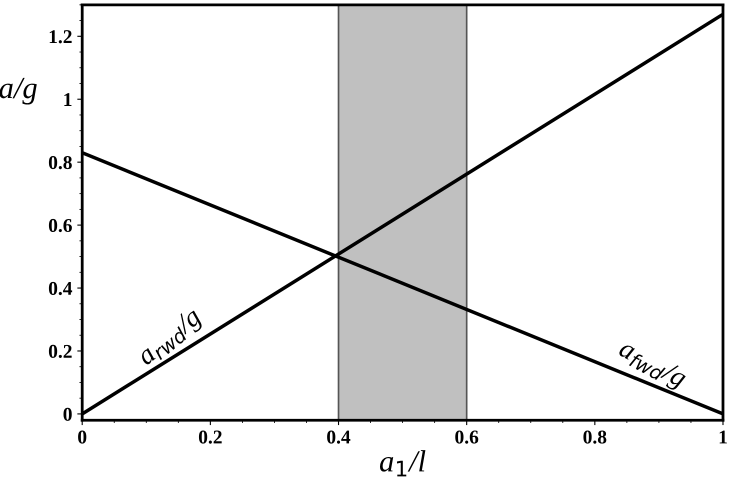  What do you see at coordinates (18, 91) in the screenshot?
I see `y-axis-title: a/g` at bounding box center [18, 91].